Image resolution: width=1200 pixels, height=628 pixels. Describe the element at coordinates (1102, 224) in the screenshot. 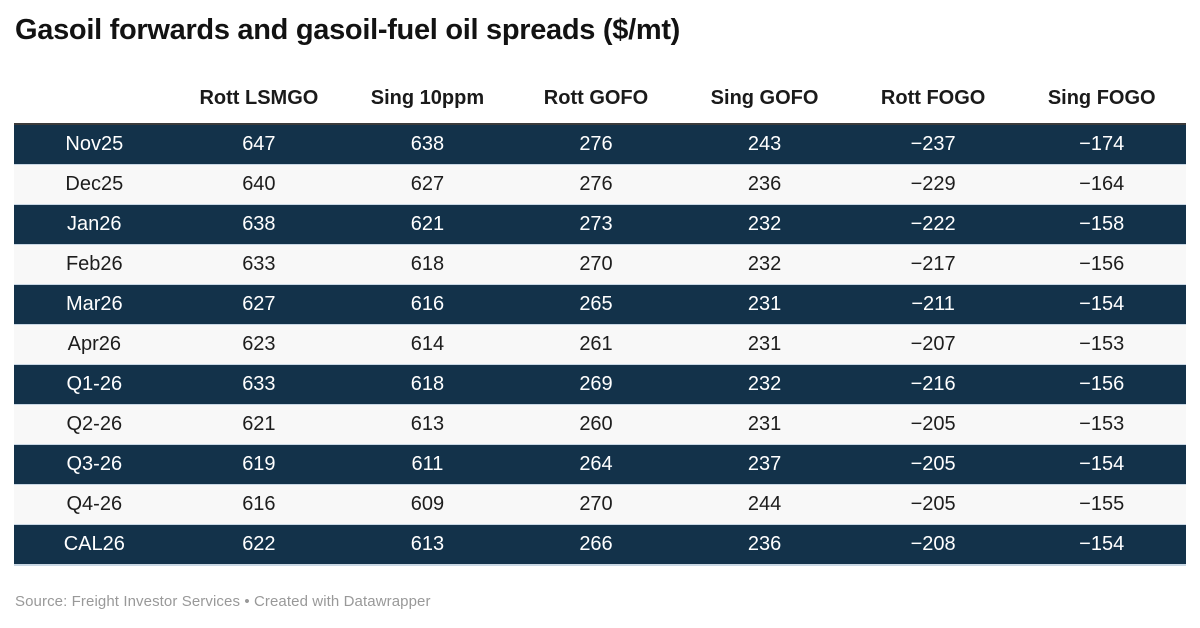

I see `table-cell: −158` at that location.